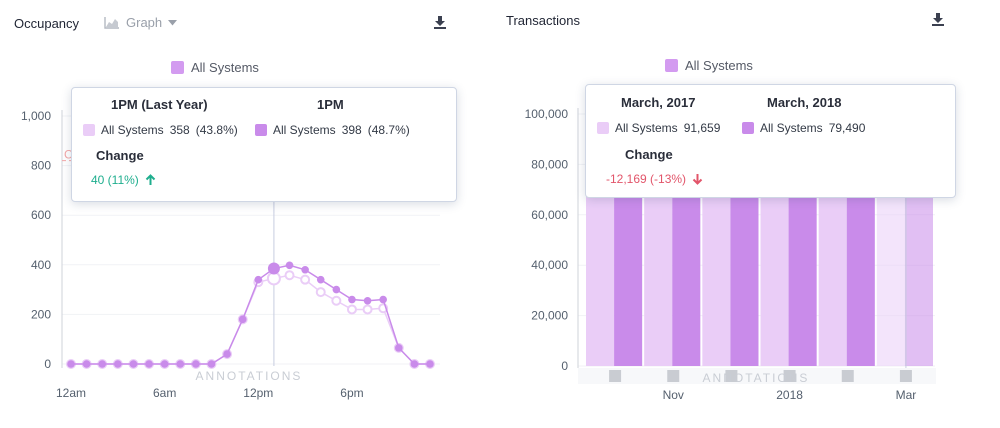  What do you see at coordinates (41, 215) in the screenshot?
I see `y-tick-label: 600` at bounding box center [41, 215].